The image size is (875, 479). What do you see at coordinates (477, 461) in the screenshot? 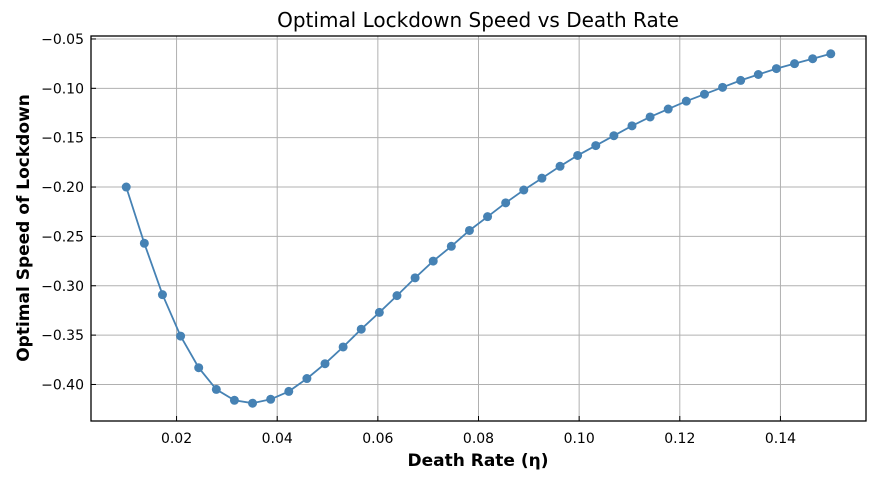
I see `x-axis-label: Death Rate (η)` at bounding box center [477, 461].